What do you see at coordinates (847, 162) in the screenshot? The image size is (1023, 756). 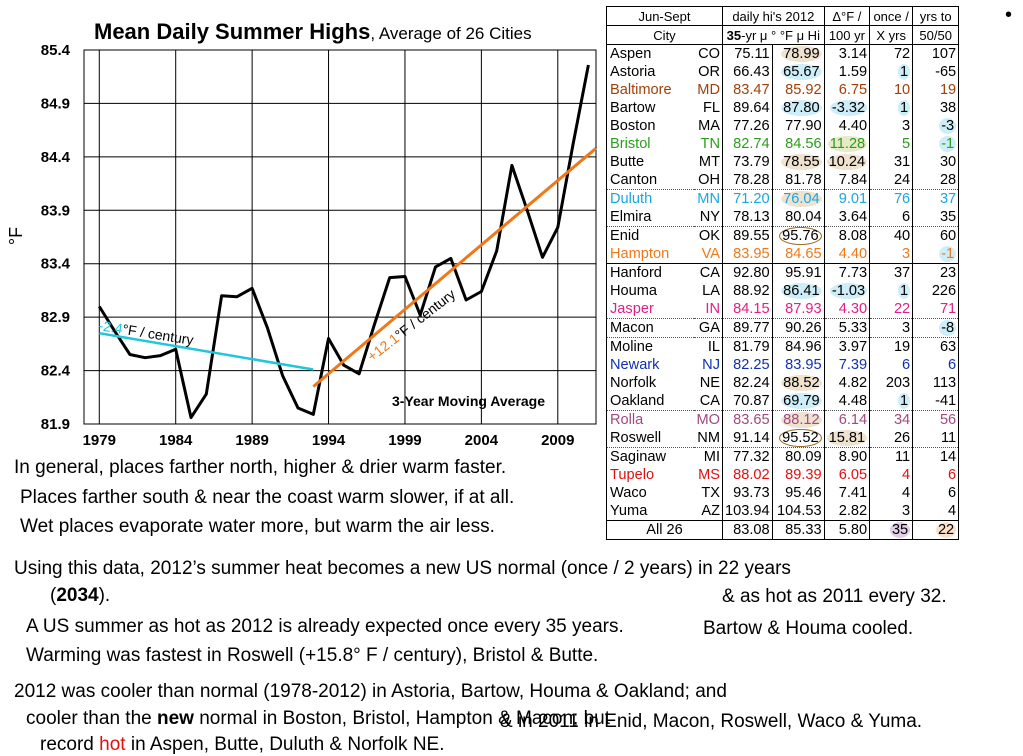 I see `delta-century: 10.24` at bounding box center [847, 162].